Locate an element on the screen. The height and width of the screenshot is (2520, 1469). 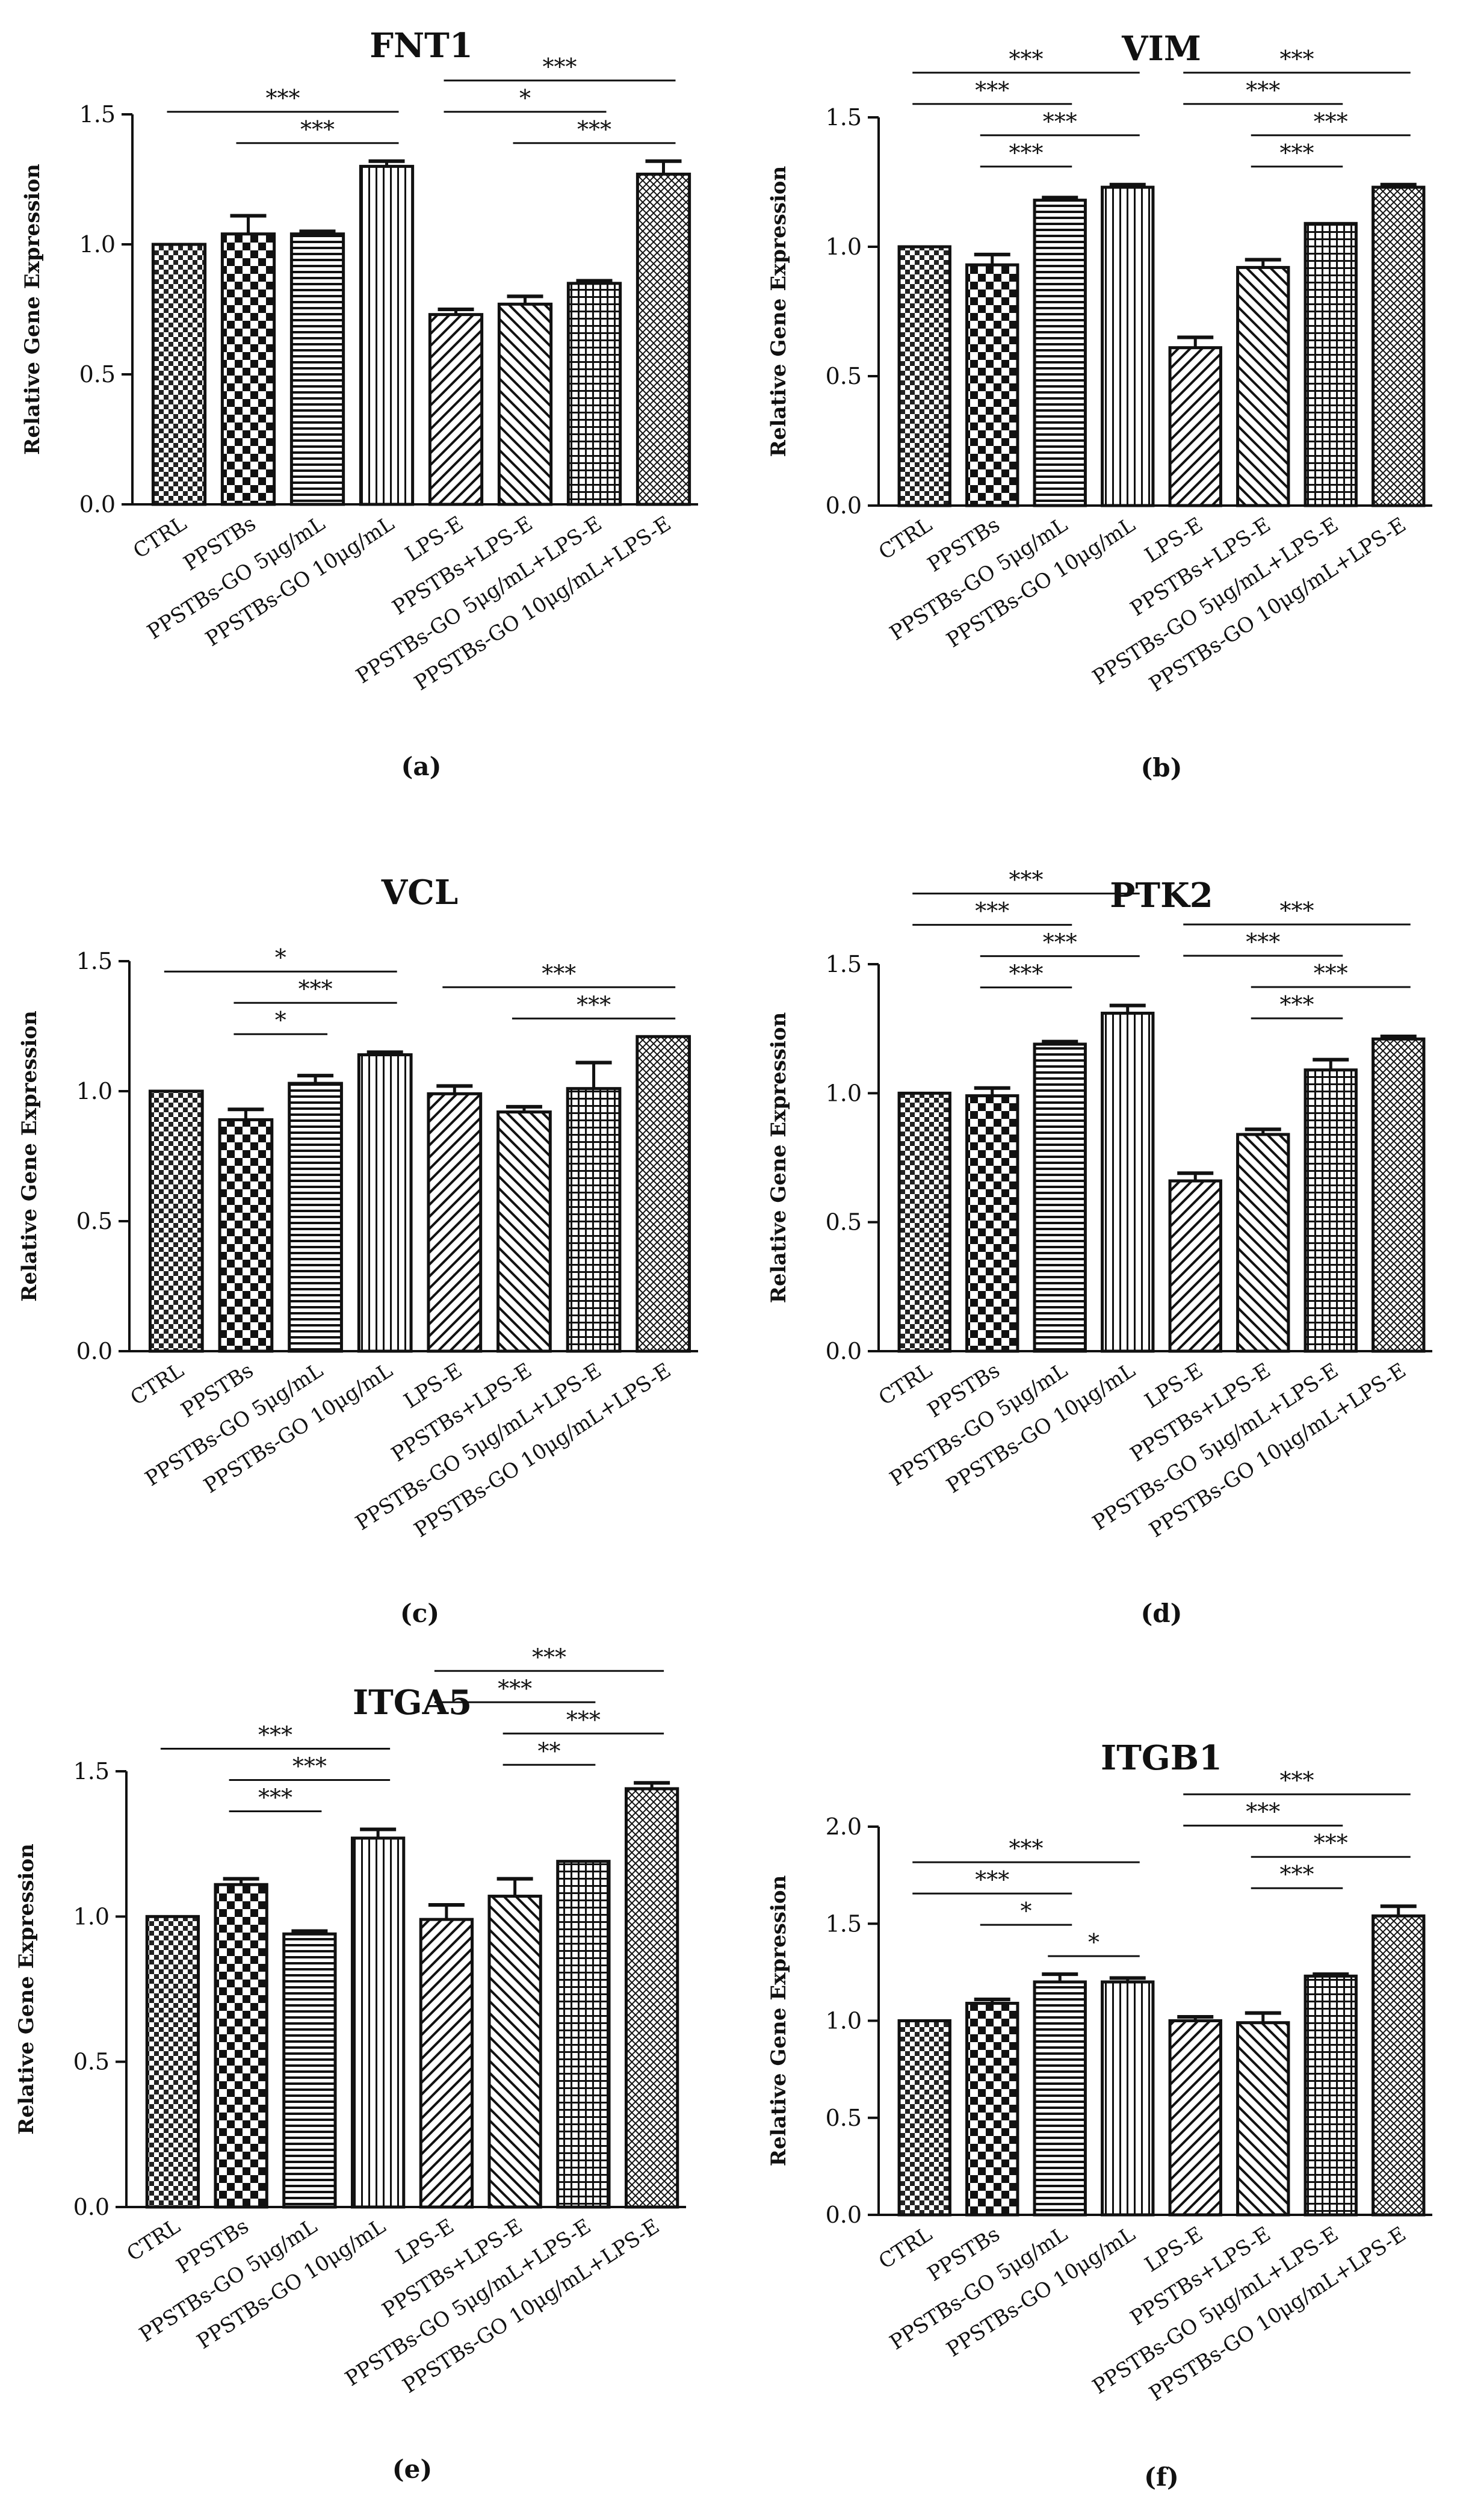
panel-label: (d) is located at coordinates (1161, 1613).